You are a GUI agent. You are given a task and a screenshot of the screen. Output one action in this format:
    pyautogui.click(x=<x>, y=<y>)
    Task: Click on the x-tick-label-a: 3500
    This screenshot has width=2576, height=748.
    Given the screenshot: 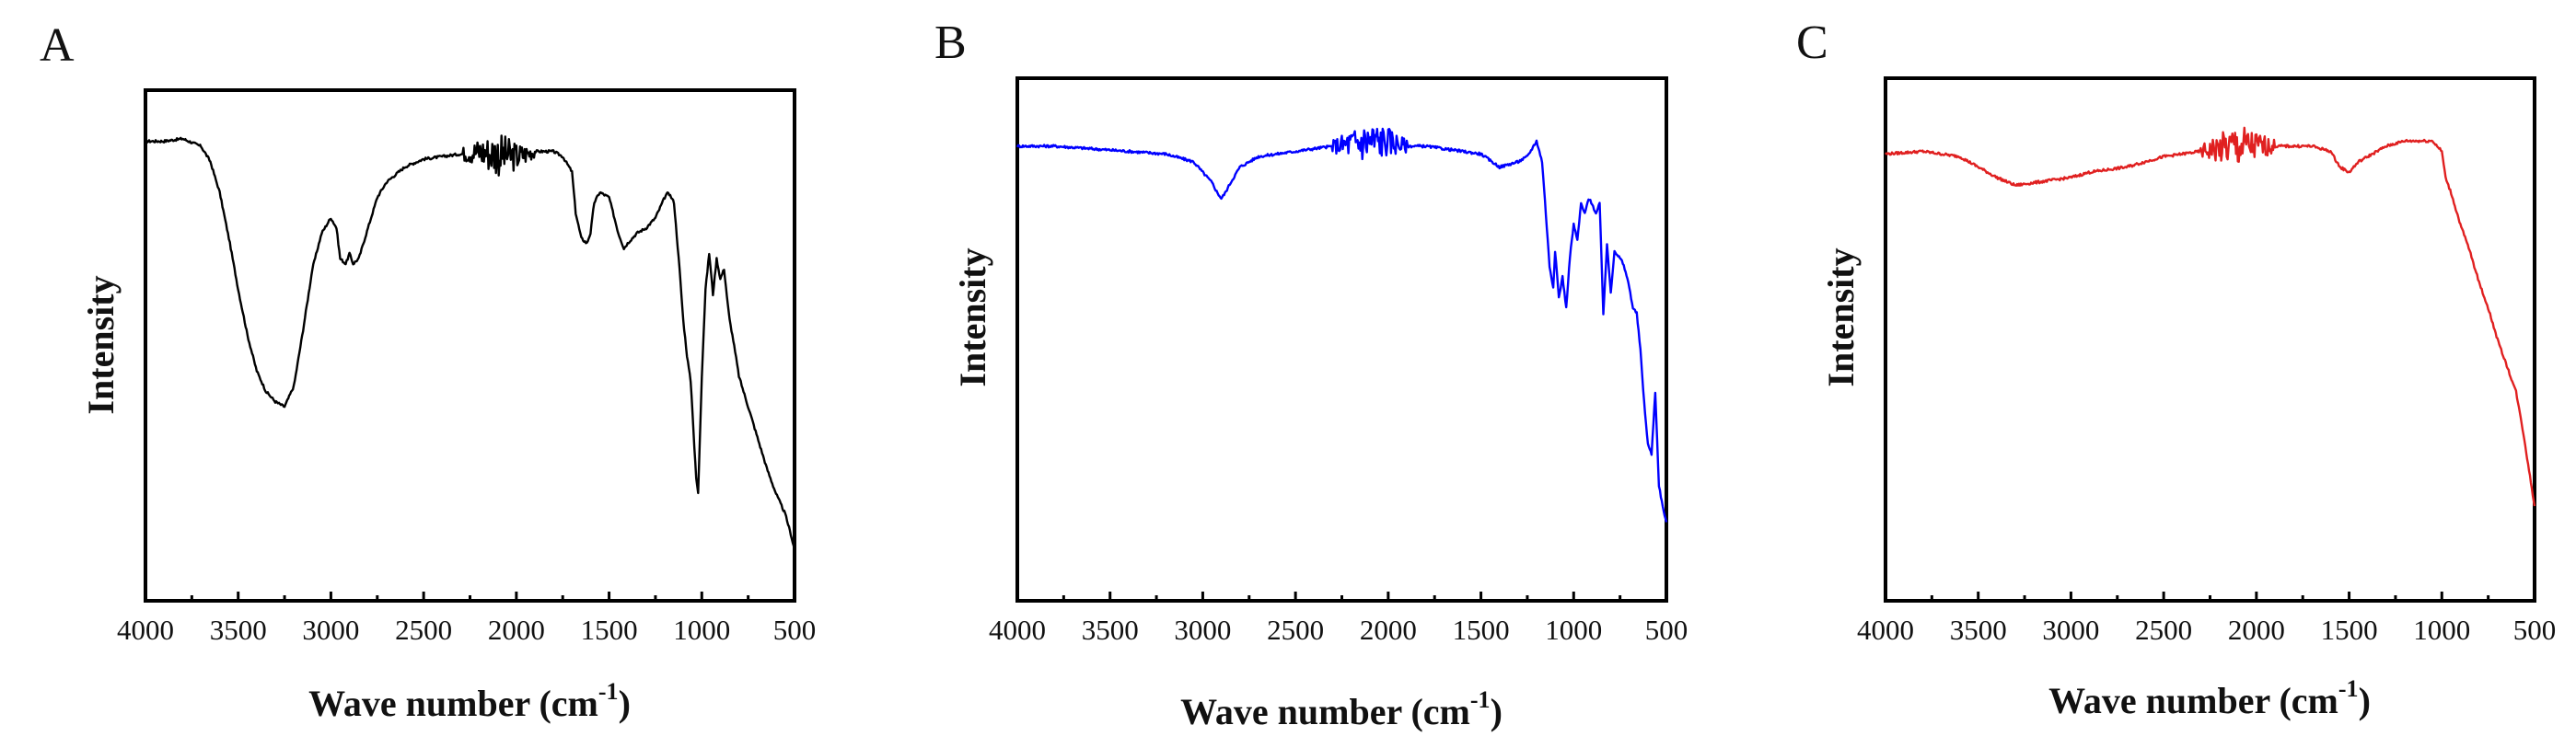 What is the action you would take?
    pyautogui.click(x=238, y=630)
    